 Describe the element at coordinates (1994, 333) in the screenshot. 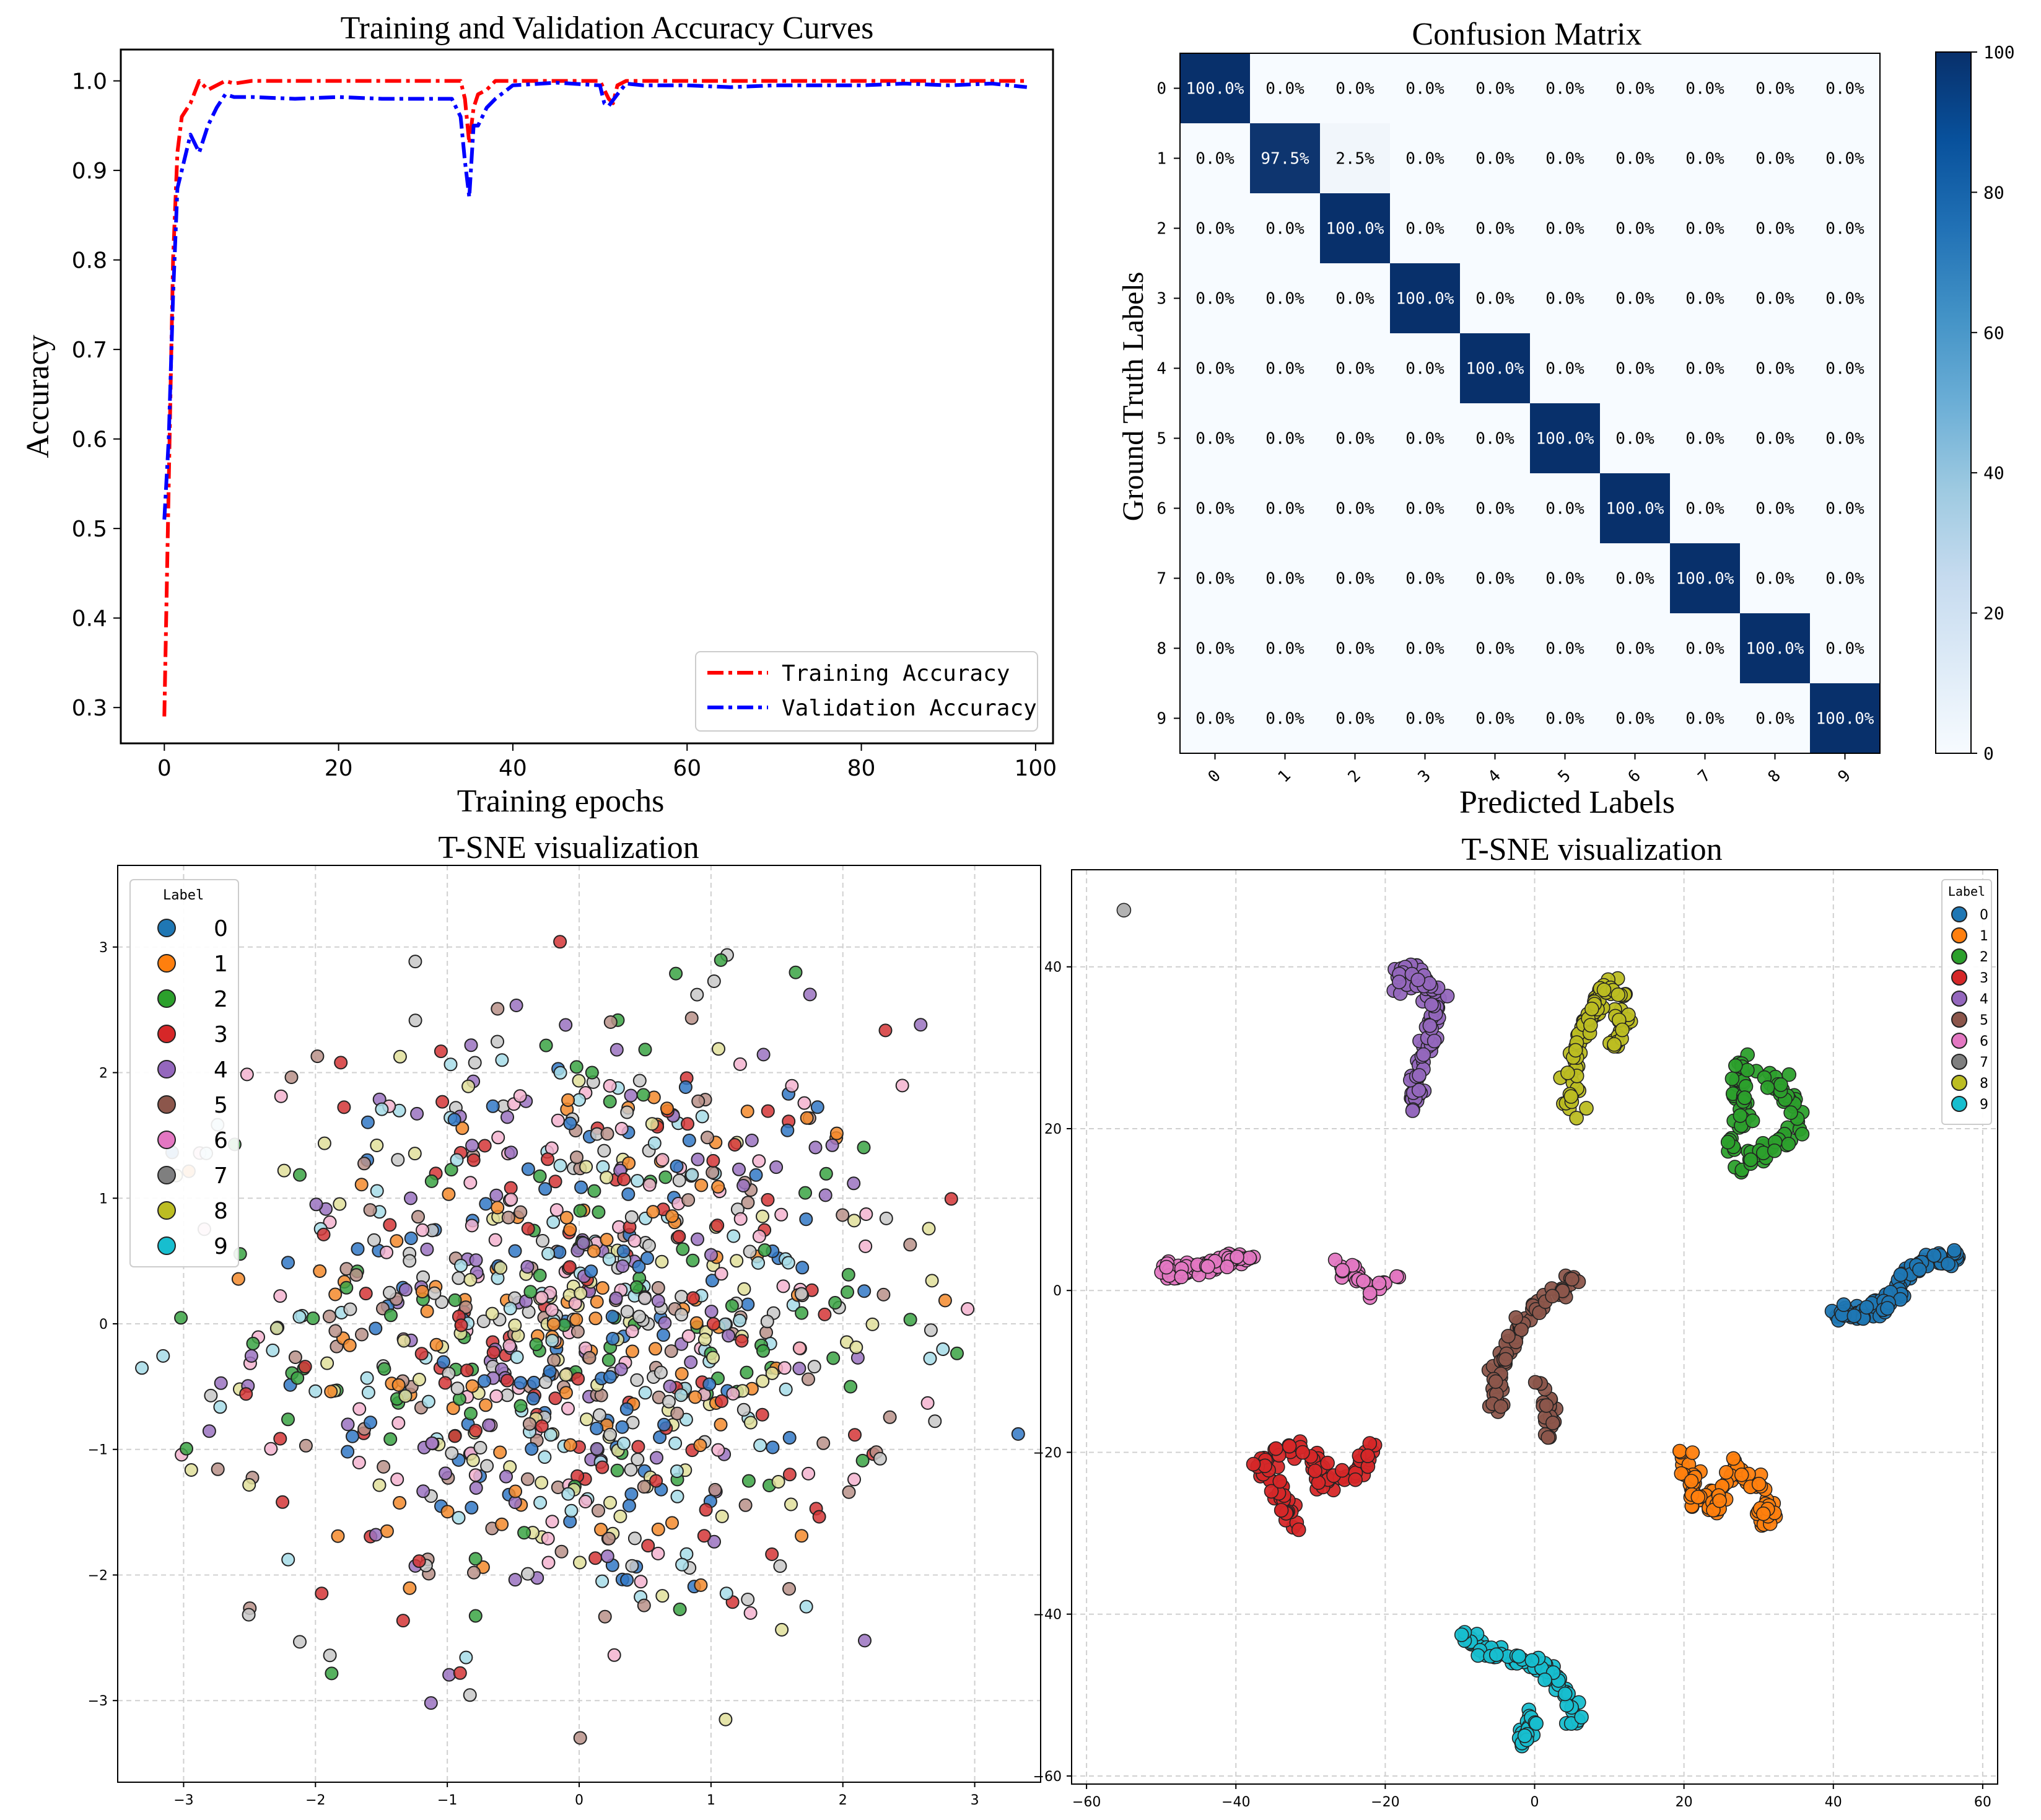

I see `colorbar-tick-label: 60` at that location.